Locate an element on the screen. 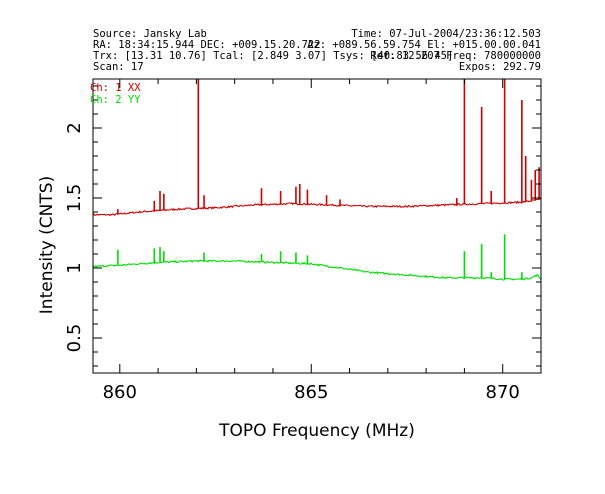 The image size is (605, 494). y-axis-title: Intensity (CNTS) is located at coordinates (47, 245).